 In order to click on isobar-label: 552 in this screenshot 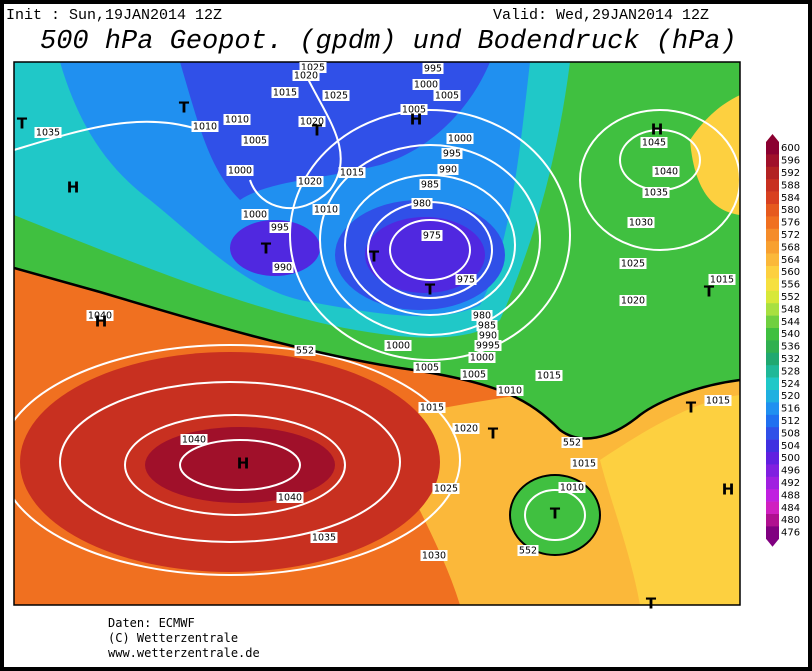, I will do `click(305, 351)`.